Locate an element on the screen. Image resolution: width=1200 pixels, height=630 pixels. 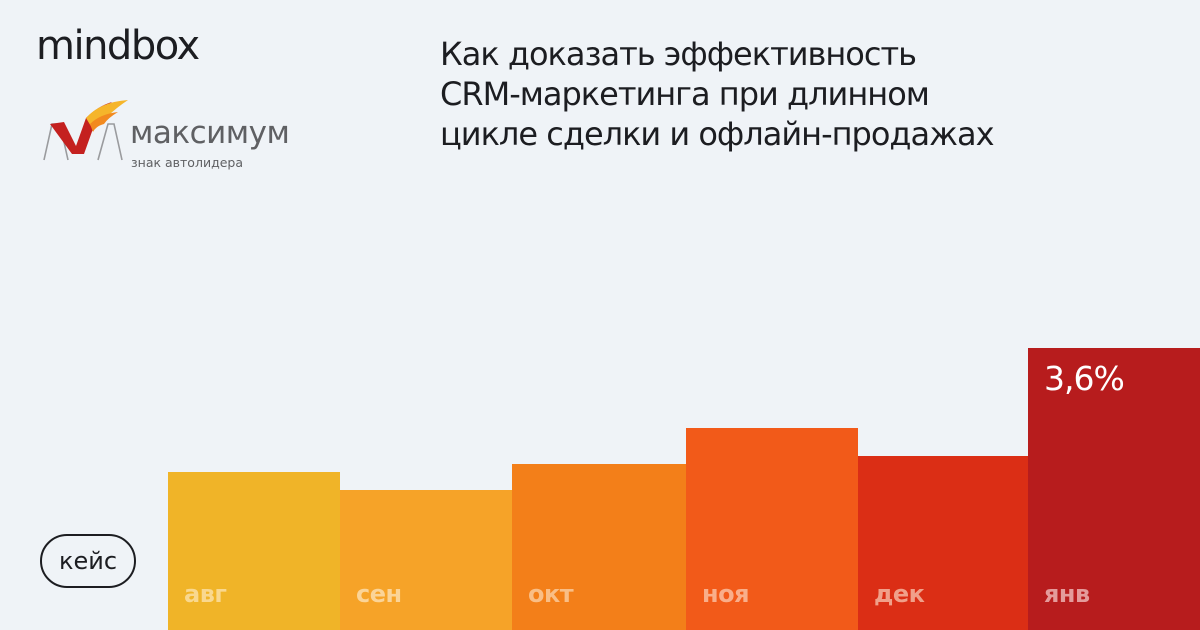
title-line: Как доказать эффективность is located at coordinates (678, 54).